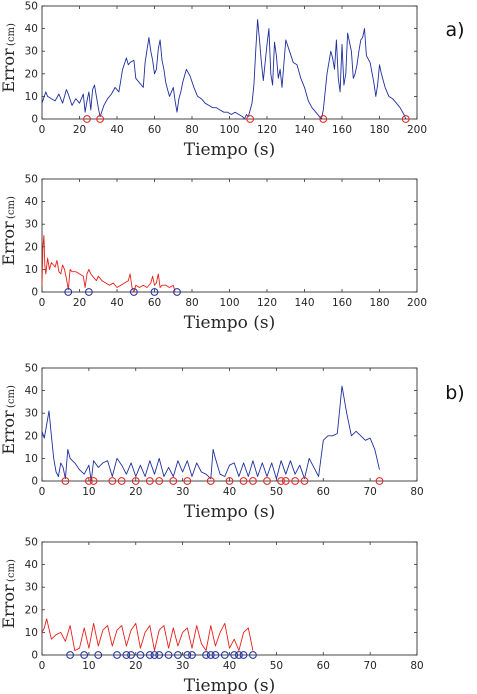 The width and height of the screenshot is (477, 694). I want to click on panel-3-xtick-label: 70, so click(369, 492).